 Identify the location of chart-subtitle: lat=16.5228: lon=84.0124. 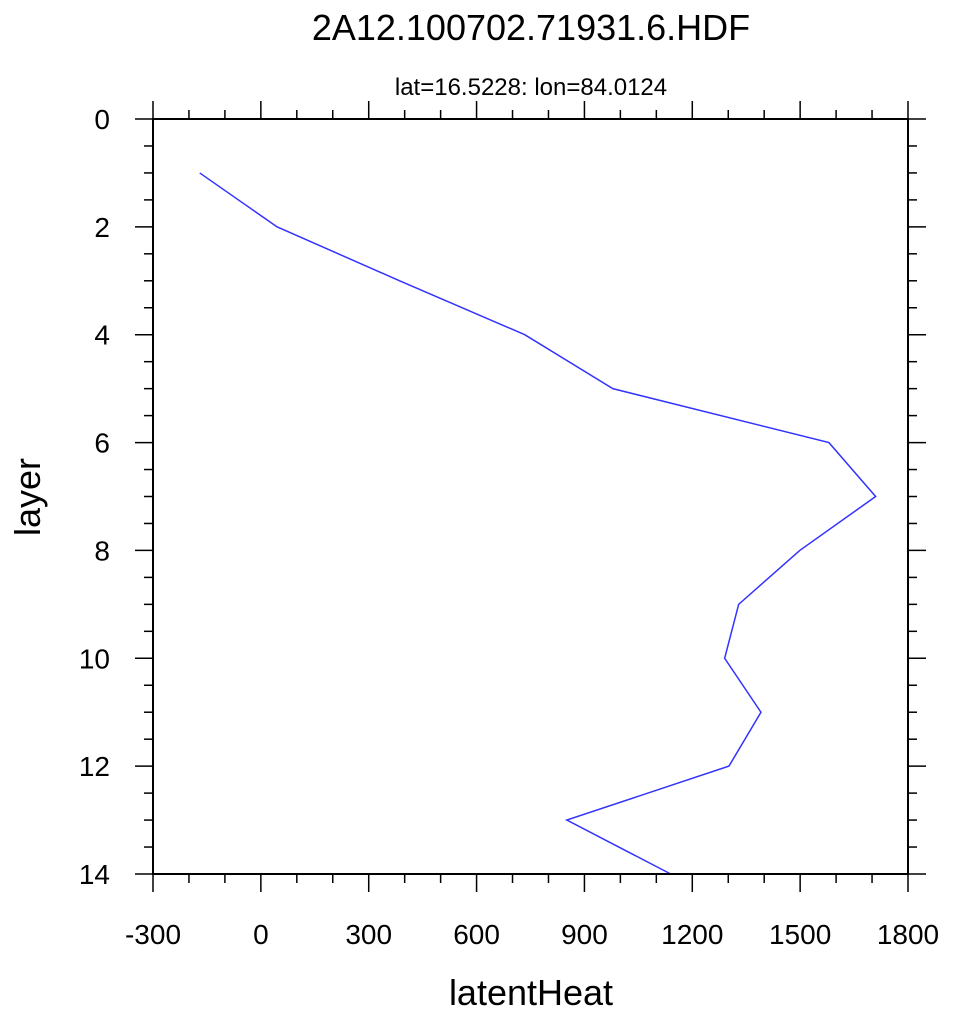
(531, 87).